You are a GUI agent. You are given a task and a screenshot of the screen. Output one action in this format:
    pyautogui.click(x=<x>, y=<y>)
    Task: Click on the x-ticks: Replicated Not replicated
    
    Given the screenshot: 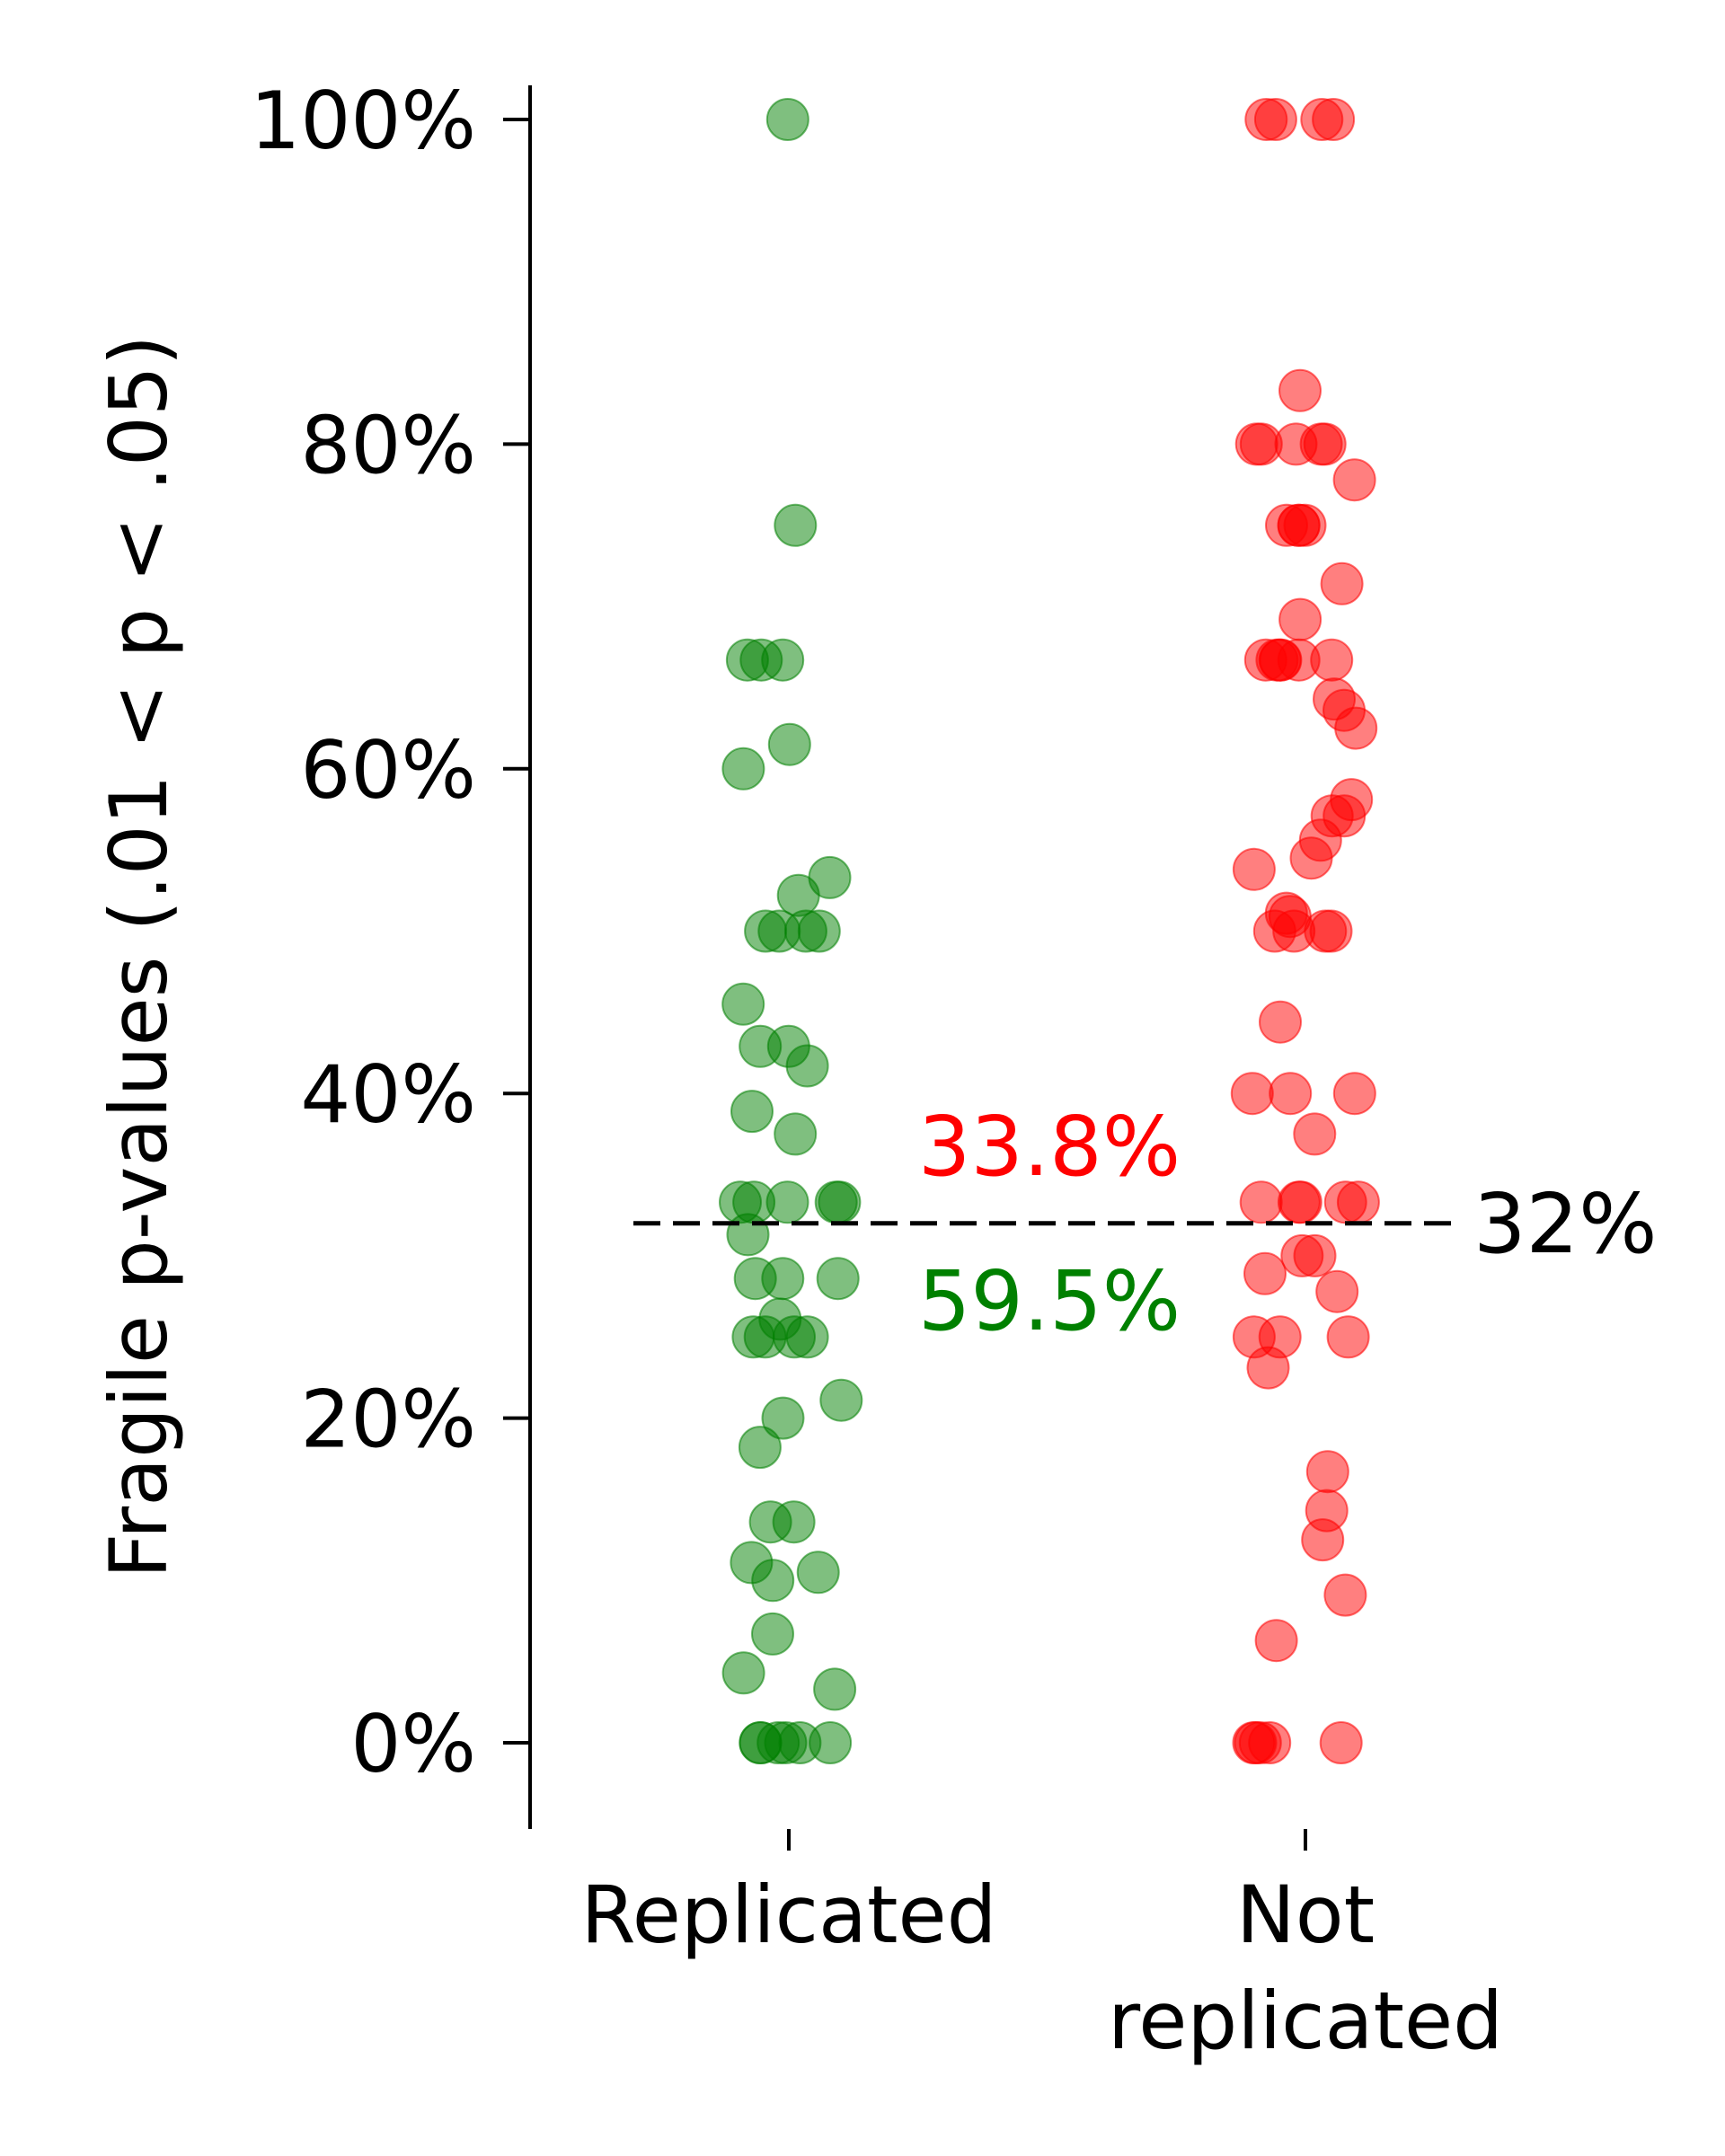 What is the action you would take?
    pyautogui.click(x=1042, y=1948)
    